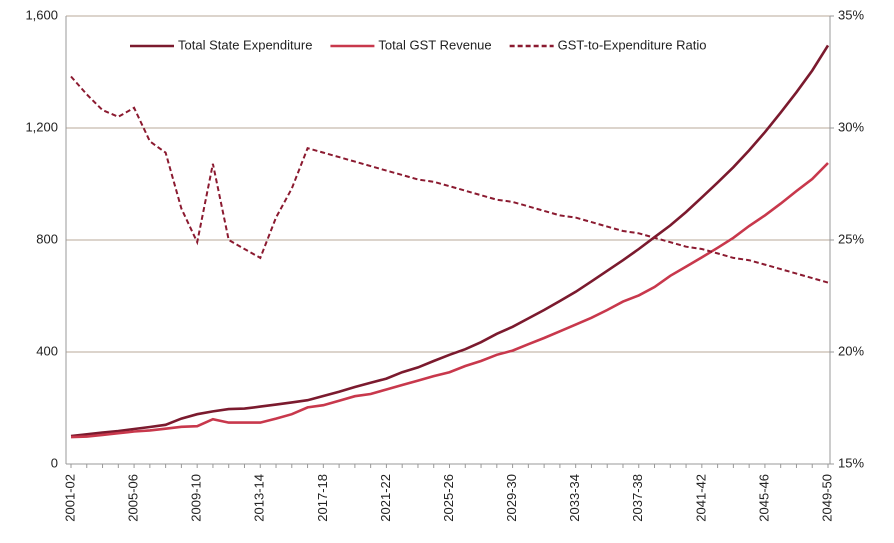 The image size is (894, 543). Describe the element at coordinates (826, 498) in the screenshot. I see `x-tick-label: 2049-50` at that location.